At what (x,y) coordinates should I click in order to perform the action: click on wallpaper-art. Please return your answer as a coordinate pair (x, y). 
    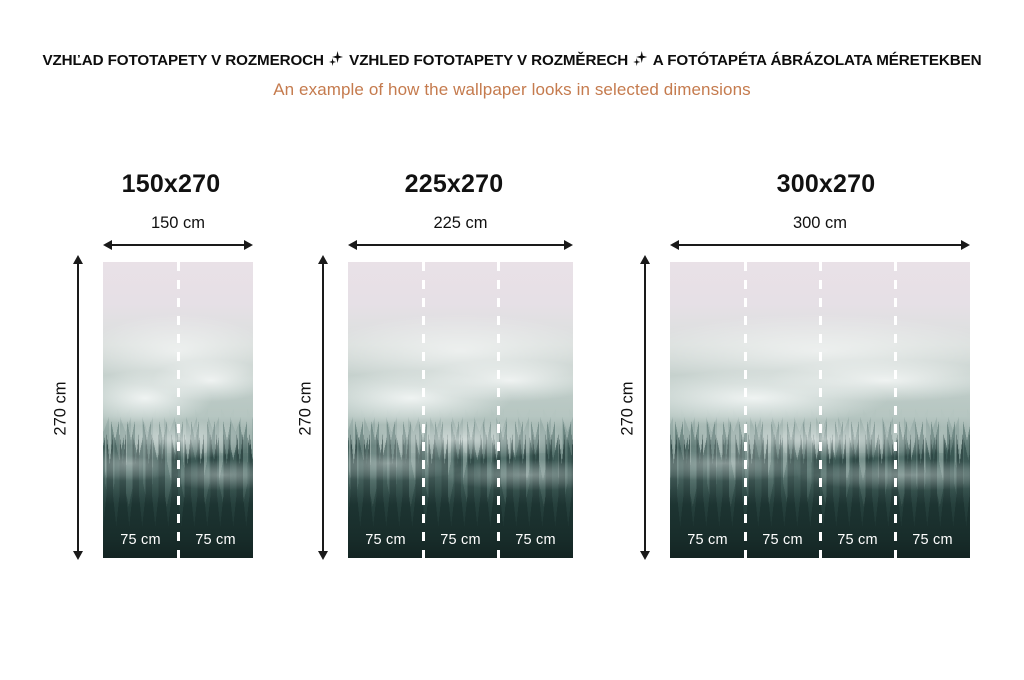
    Looking at the image, I should click on (460, 410).